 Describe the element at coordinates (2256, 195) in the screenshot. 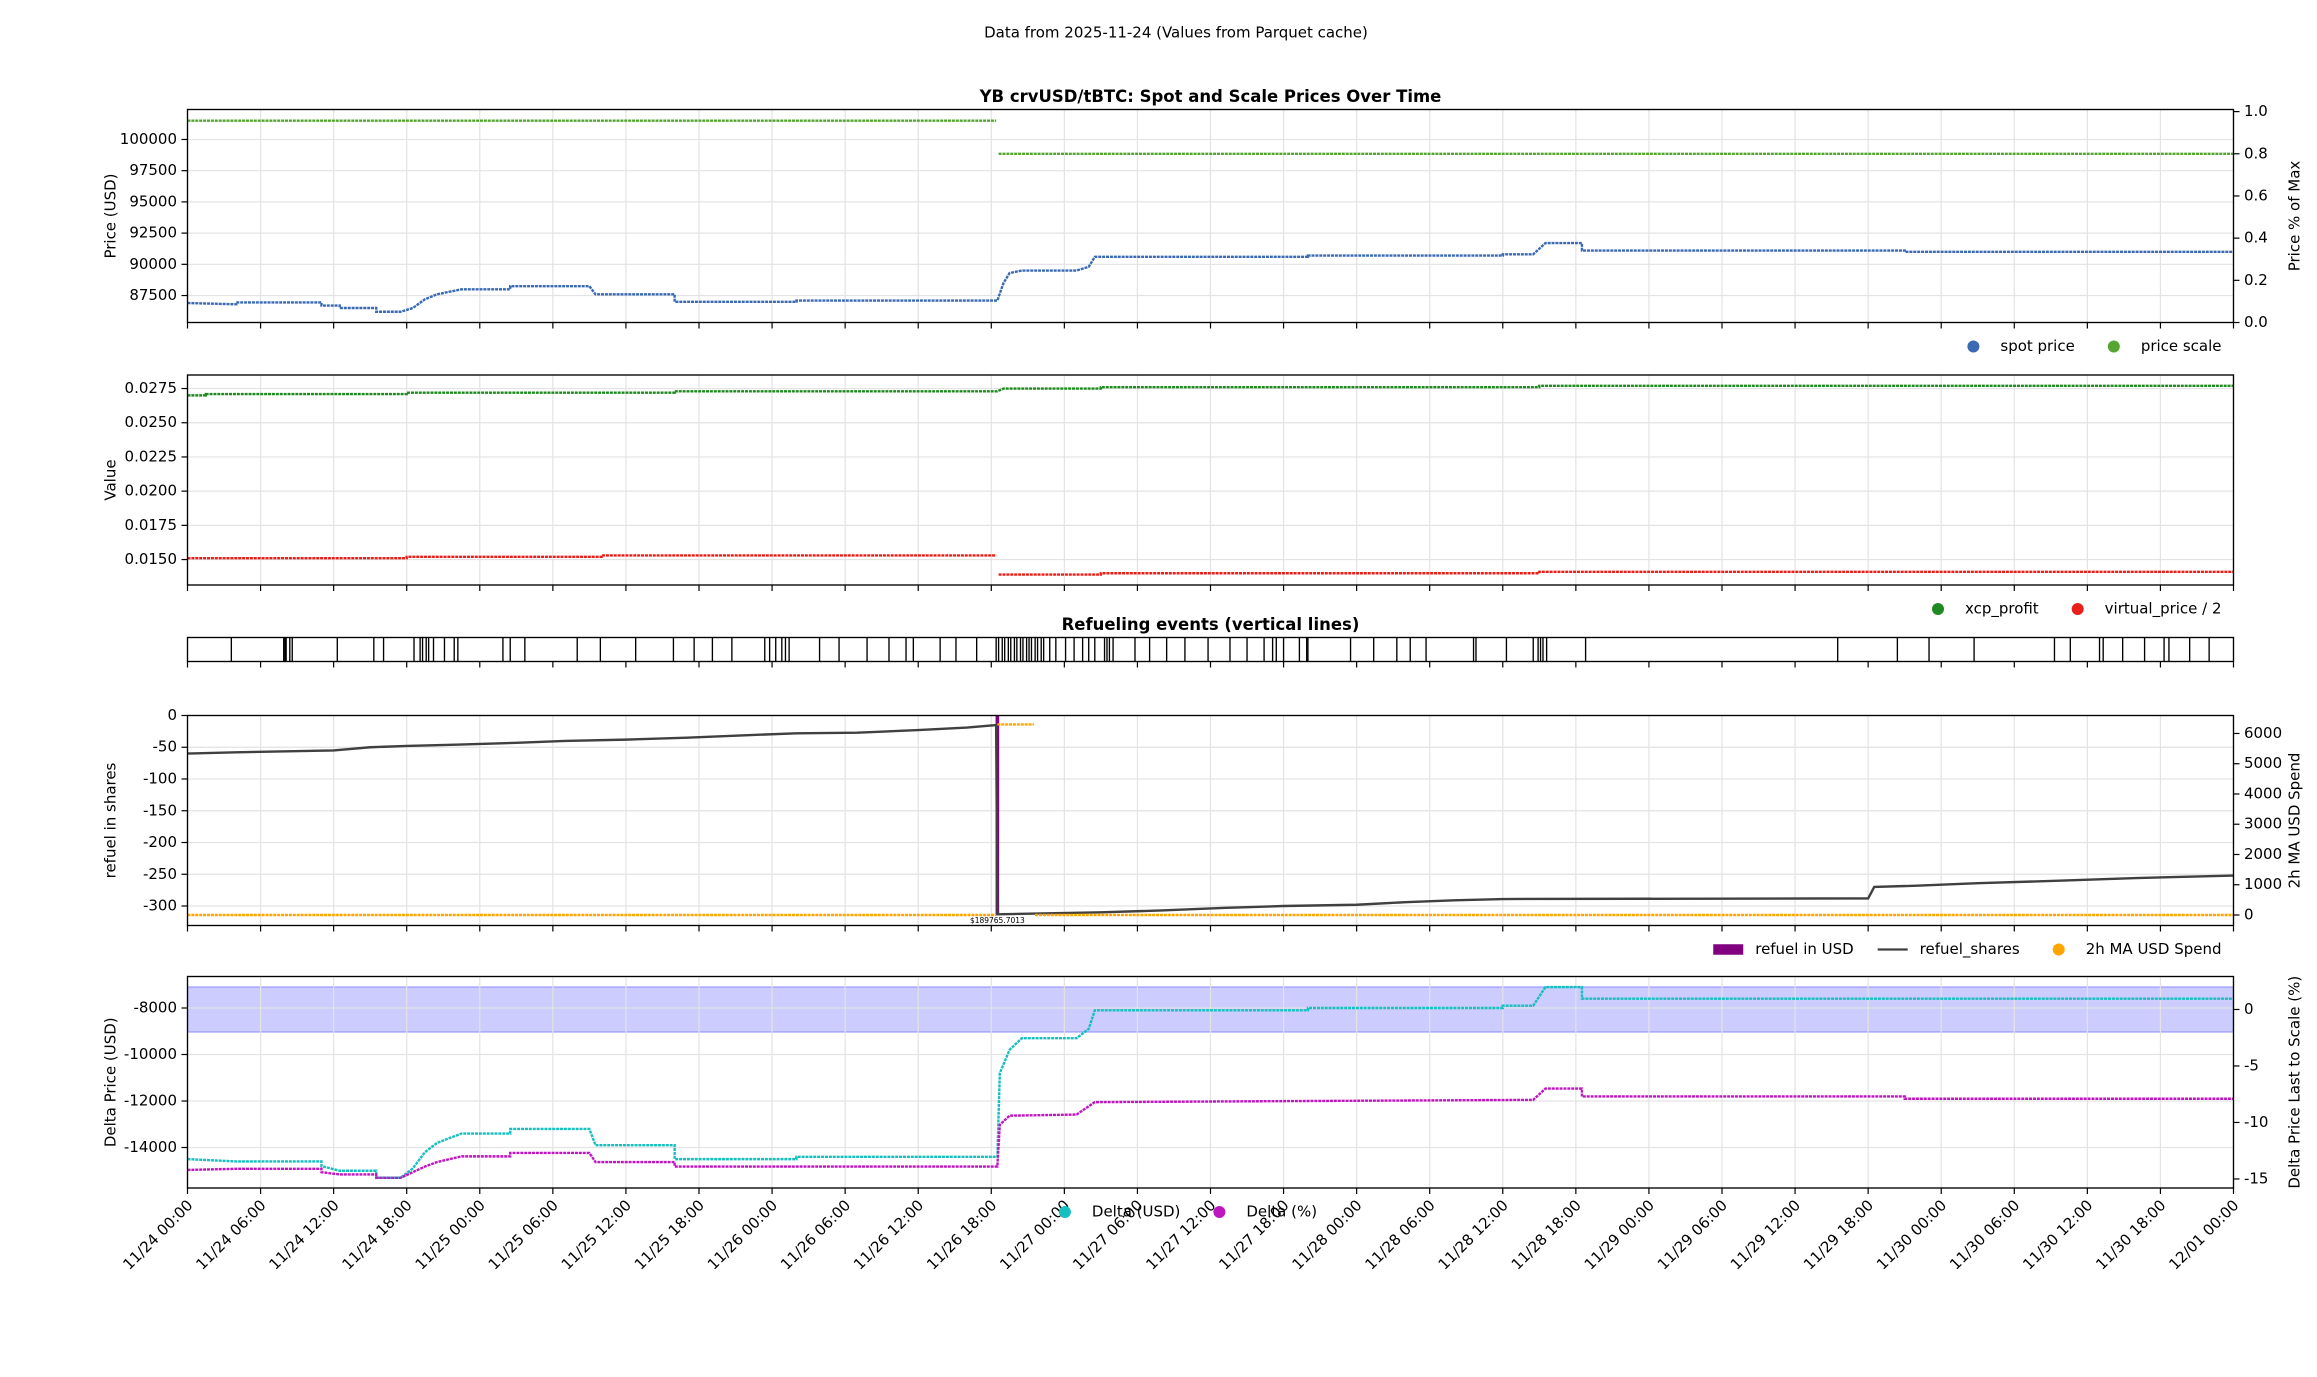

I see `y2-tick-label: 0.6` at that location.